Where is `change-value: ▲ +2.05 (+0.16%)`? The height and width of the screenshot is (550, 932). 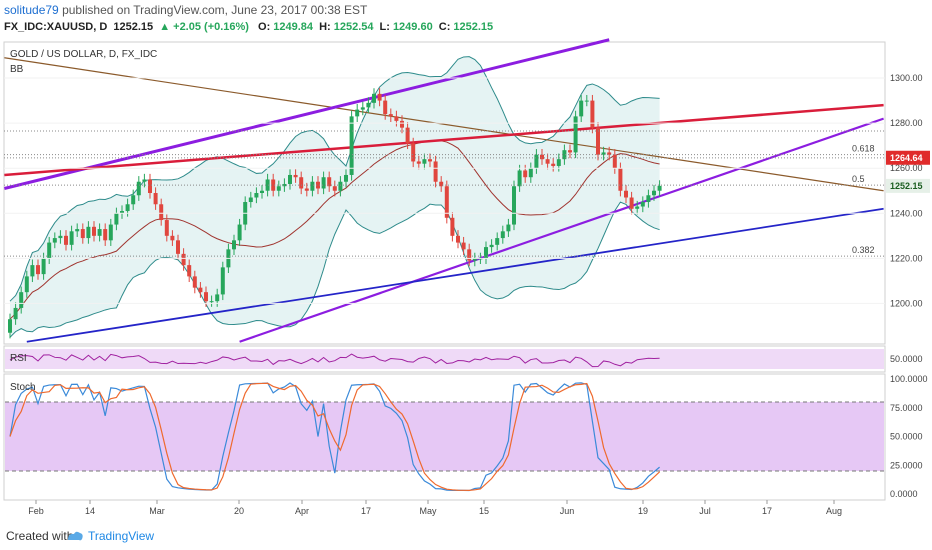
change-value: ▲ +2.05 (+0.16%) is located at coordinates (204, 27).